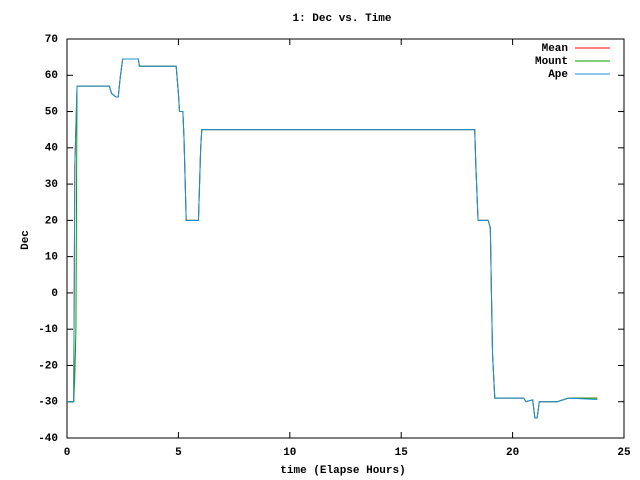 This screenshot has height=480, width=640. I want to click on y-tick-label: 20, so click(51, 221).